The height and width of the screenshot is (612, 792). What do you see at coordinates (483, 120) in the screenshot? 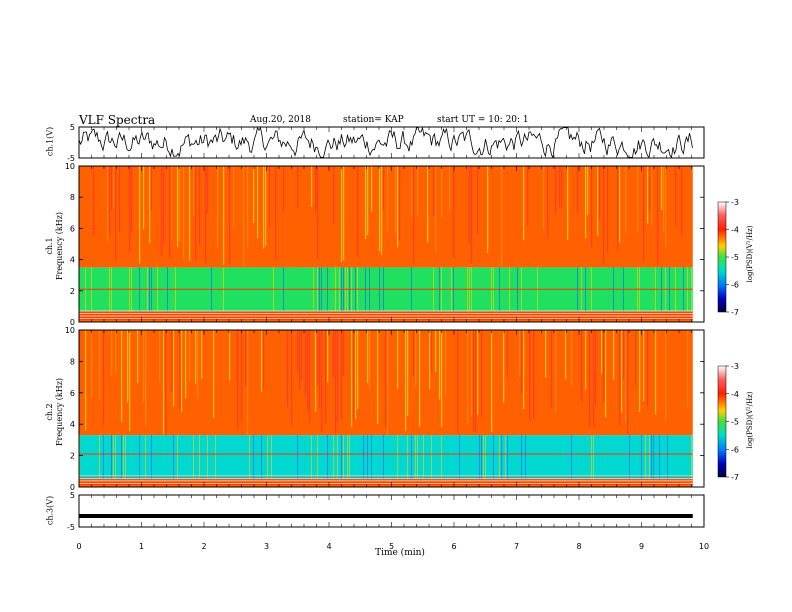
I see `start-time-label: start UT = 10: 20: 1` at bounding box center [483, 120].